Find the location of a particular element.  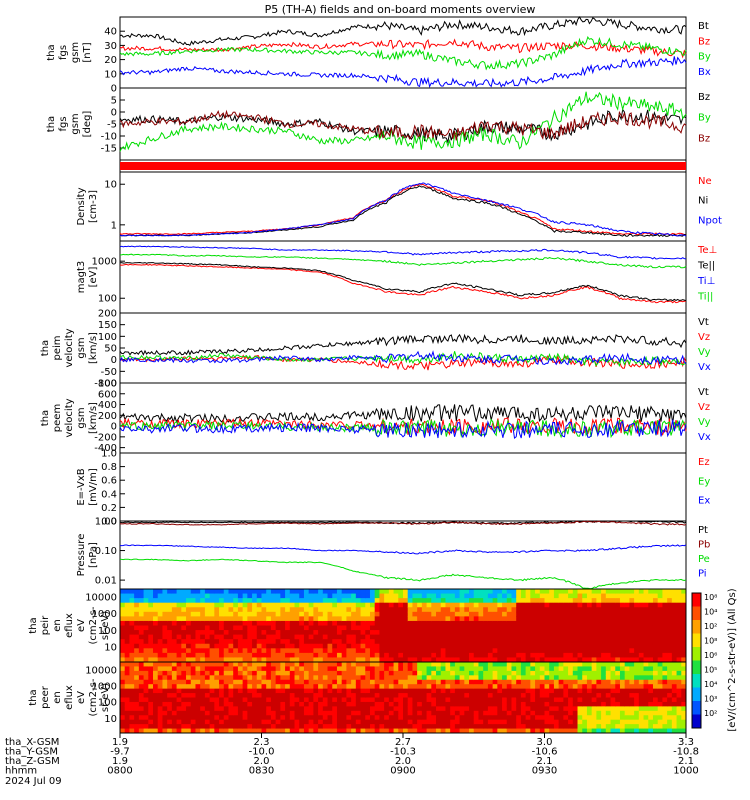

tick-label: 0 is located at coordinates (114, 113).